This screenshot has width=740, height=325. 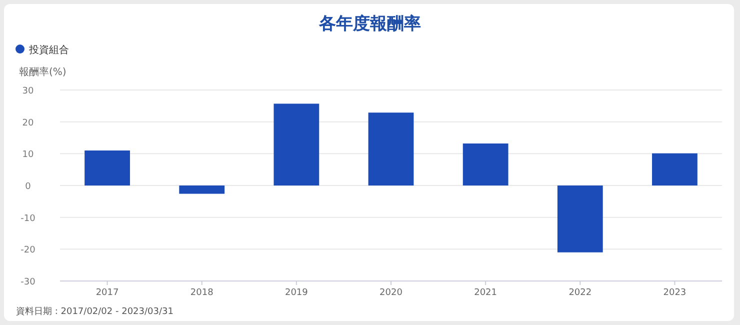 What do you see at coordinates (202, 293) in the screenshot?
I see `x-tick-label: 2018` at bounding box center [202, 293].